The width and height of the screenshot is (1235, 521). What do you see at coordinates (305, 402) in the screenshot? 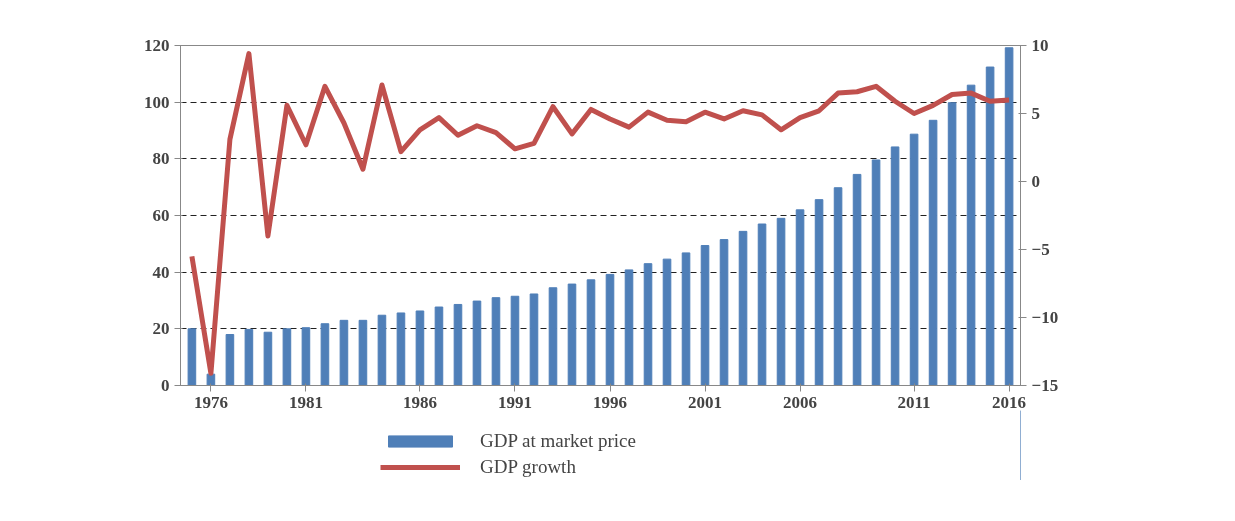
I see `x-tick-label: 1981` at bounding box center [305, 402].